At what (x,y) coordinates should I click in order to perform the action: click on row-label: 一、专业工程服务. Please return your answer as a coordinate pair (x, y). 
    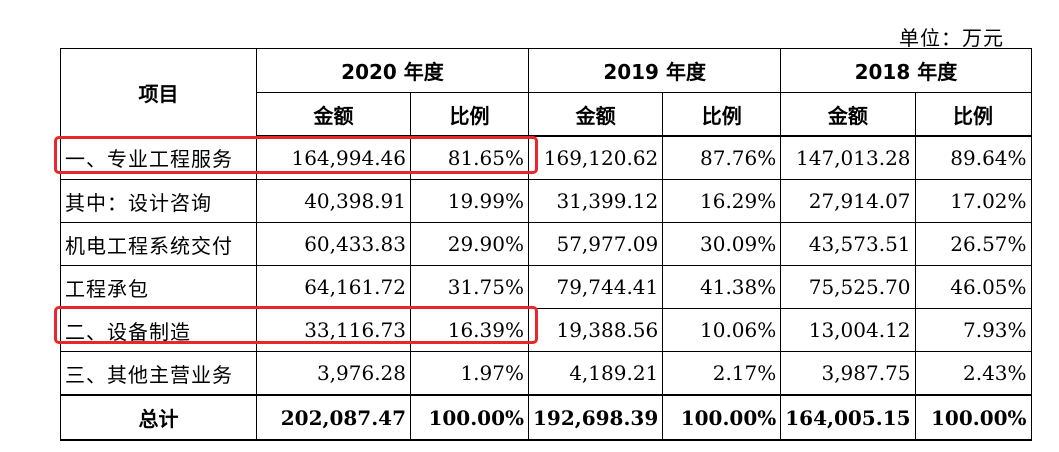
    Looking at the image, I should click on (158, 157).